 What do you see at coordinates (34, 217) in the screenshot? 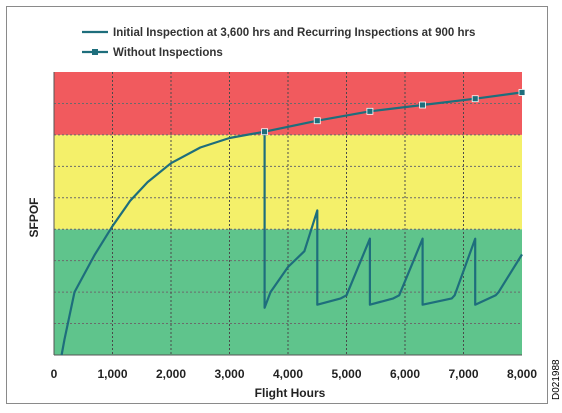
I see `y-axis-label: SFPOF` at bounding box center [34, 217].